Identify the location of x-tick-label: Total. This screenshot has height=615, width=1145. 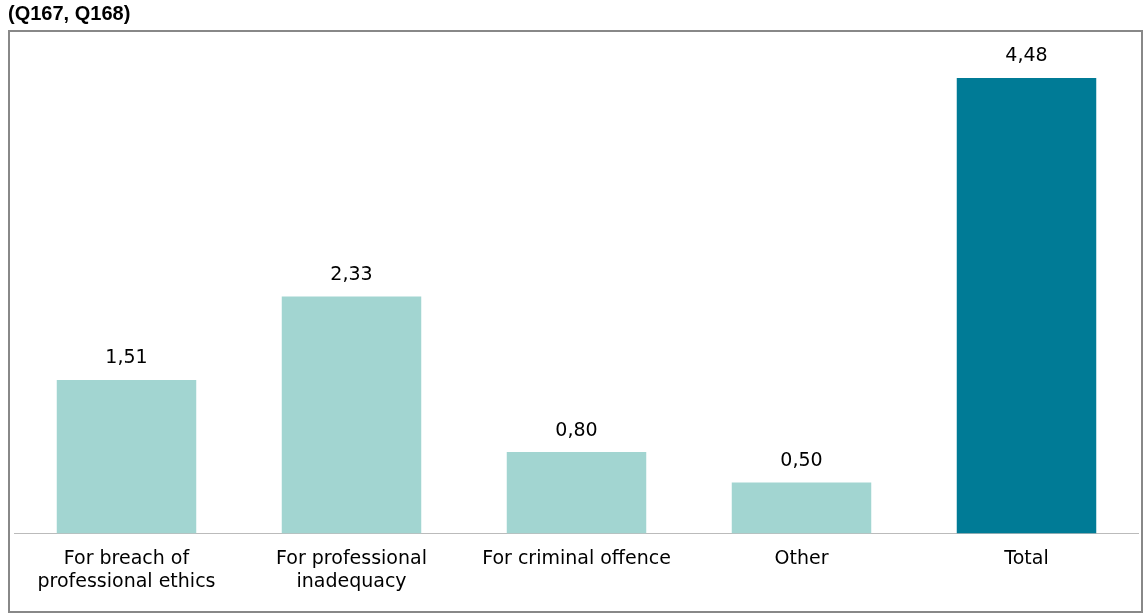
(1026, 556).